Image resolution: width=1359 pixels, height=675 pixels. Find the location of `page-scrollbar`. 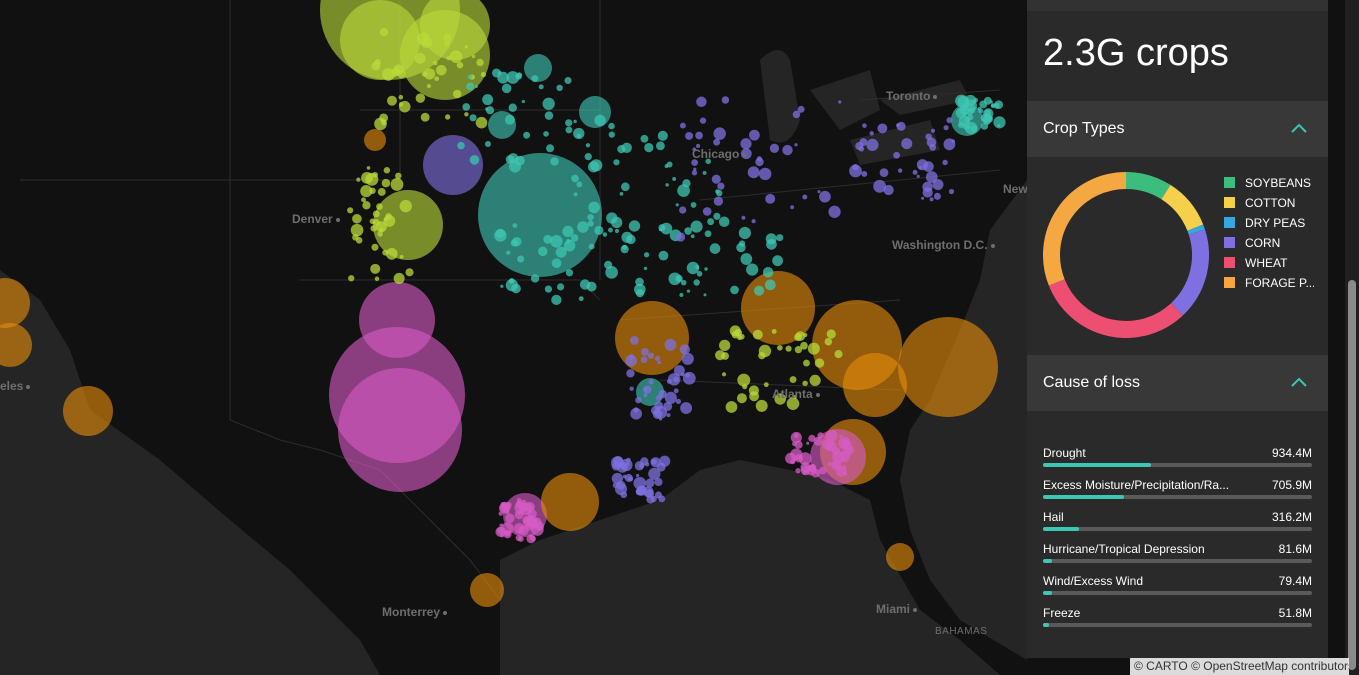

page-scrollbar is located at coordinates (1352, 337).